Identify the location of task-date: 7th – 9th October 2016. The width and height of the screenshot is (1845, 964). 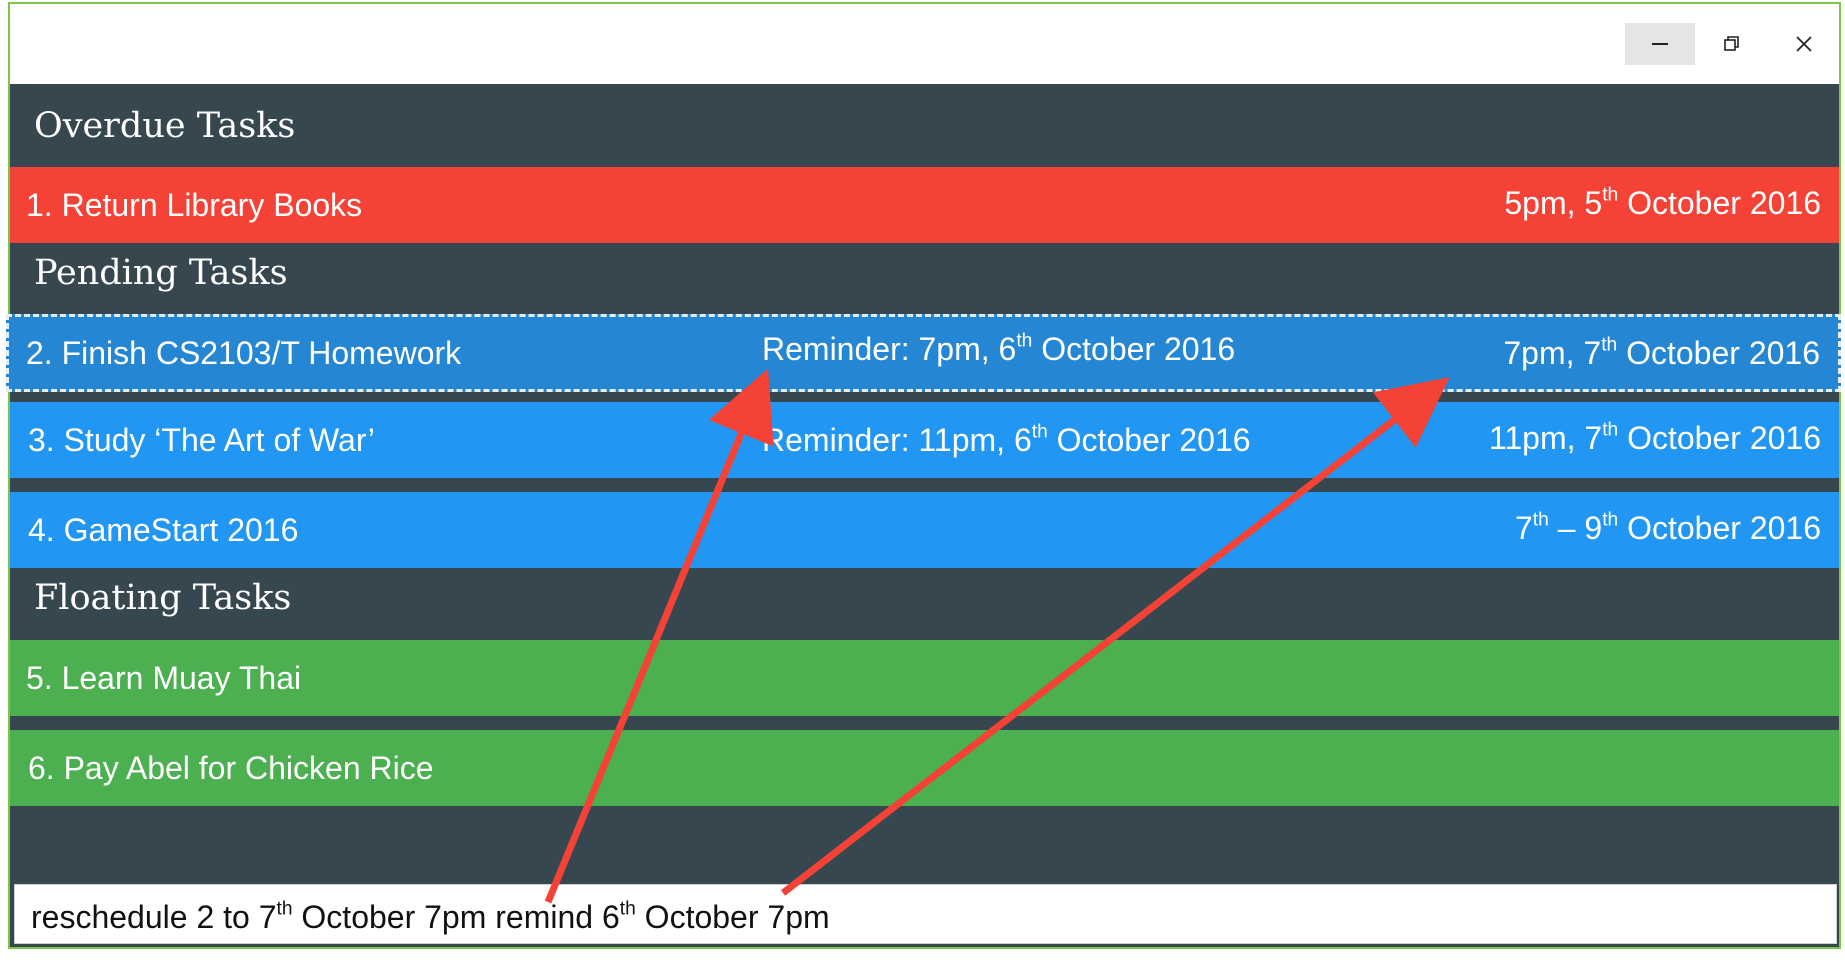
(1668, 527).